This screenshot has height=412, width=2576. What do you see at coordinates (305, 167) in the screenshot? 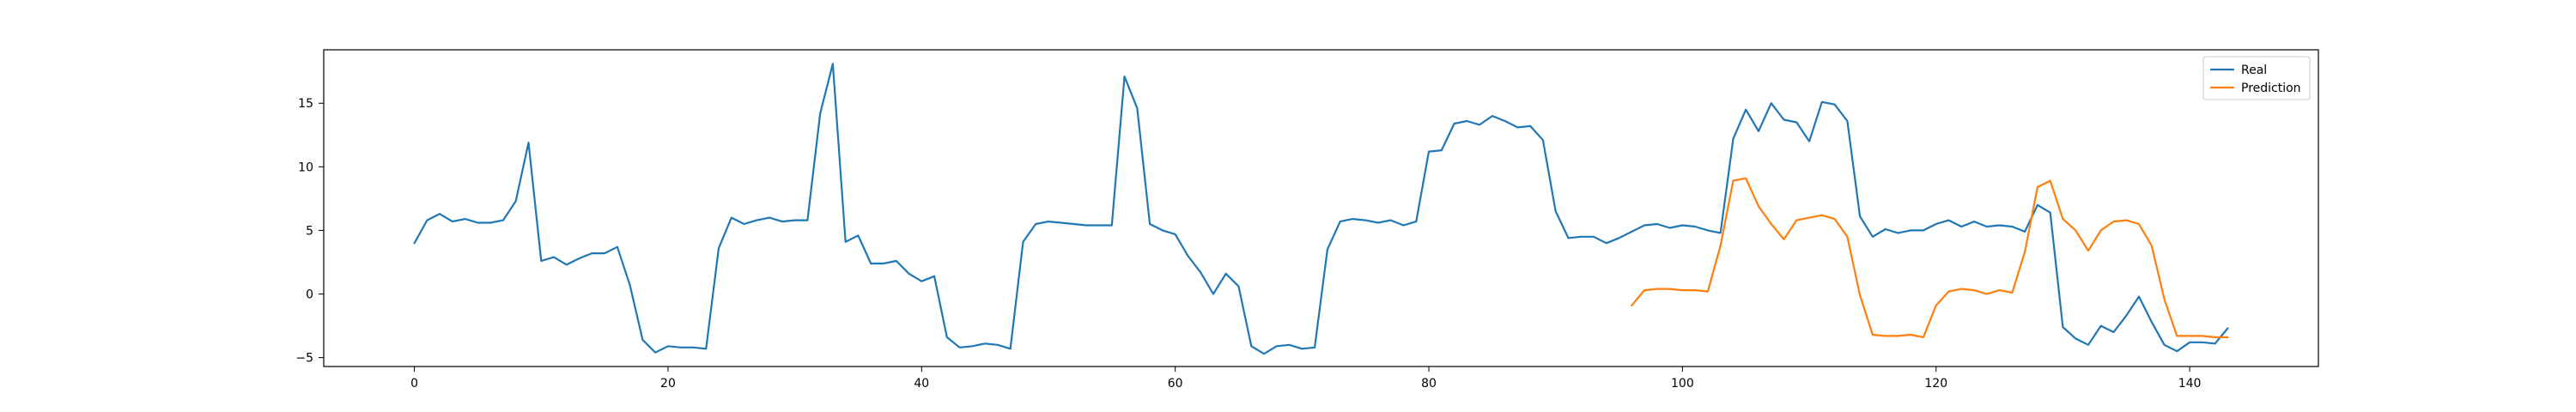
I see `y-tick-label: 10` at bounding box center [305, 167].